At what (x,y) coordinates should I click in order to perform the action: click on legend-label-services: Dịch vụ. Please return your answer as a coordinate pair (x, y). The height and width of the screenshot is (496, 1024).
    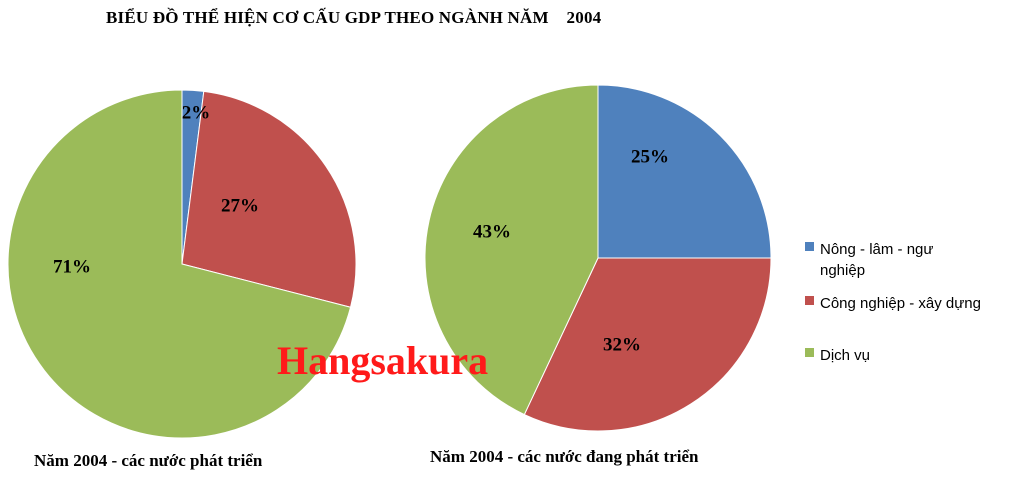
    Looking at the image, I should click on (845, 355).